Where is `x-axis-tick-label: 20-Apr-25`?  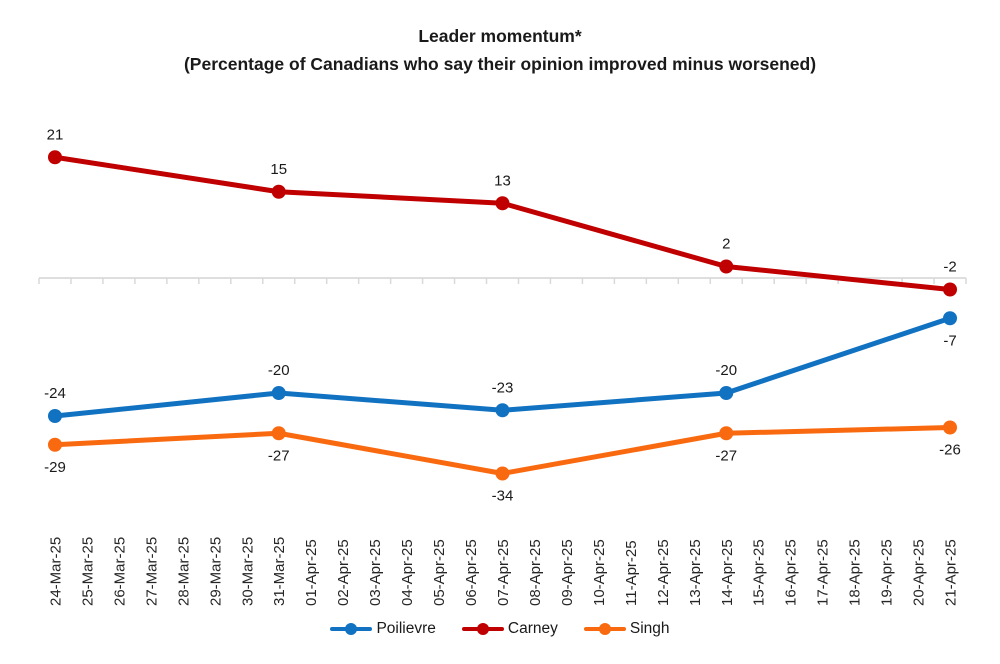 x-axis-tick-label: 20-Apr-25 is located at coordinates (919, 572).